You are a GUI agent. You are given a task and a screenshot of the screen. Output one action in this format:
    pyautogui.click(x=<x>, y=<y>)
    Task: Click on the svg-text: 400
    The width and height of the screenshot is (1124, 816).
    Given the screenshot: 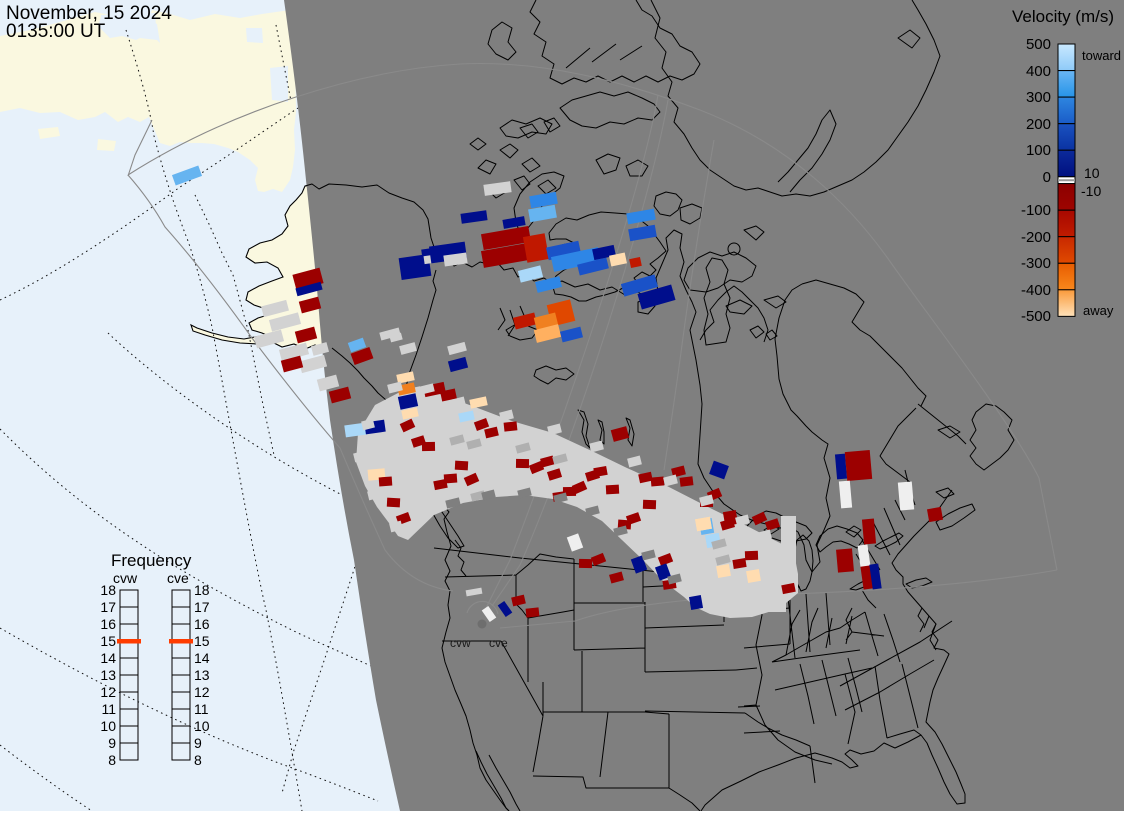 What is the action you would take?
    pyautogui.click(x=1038, y=71)
    